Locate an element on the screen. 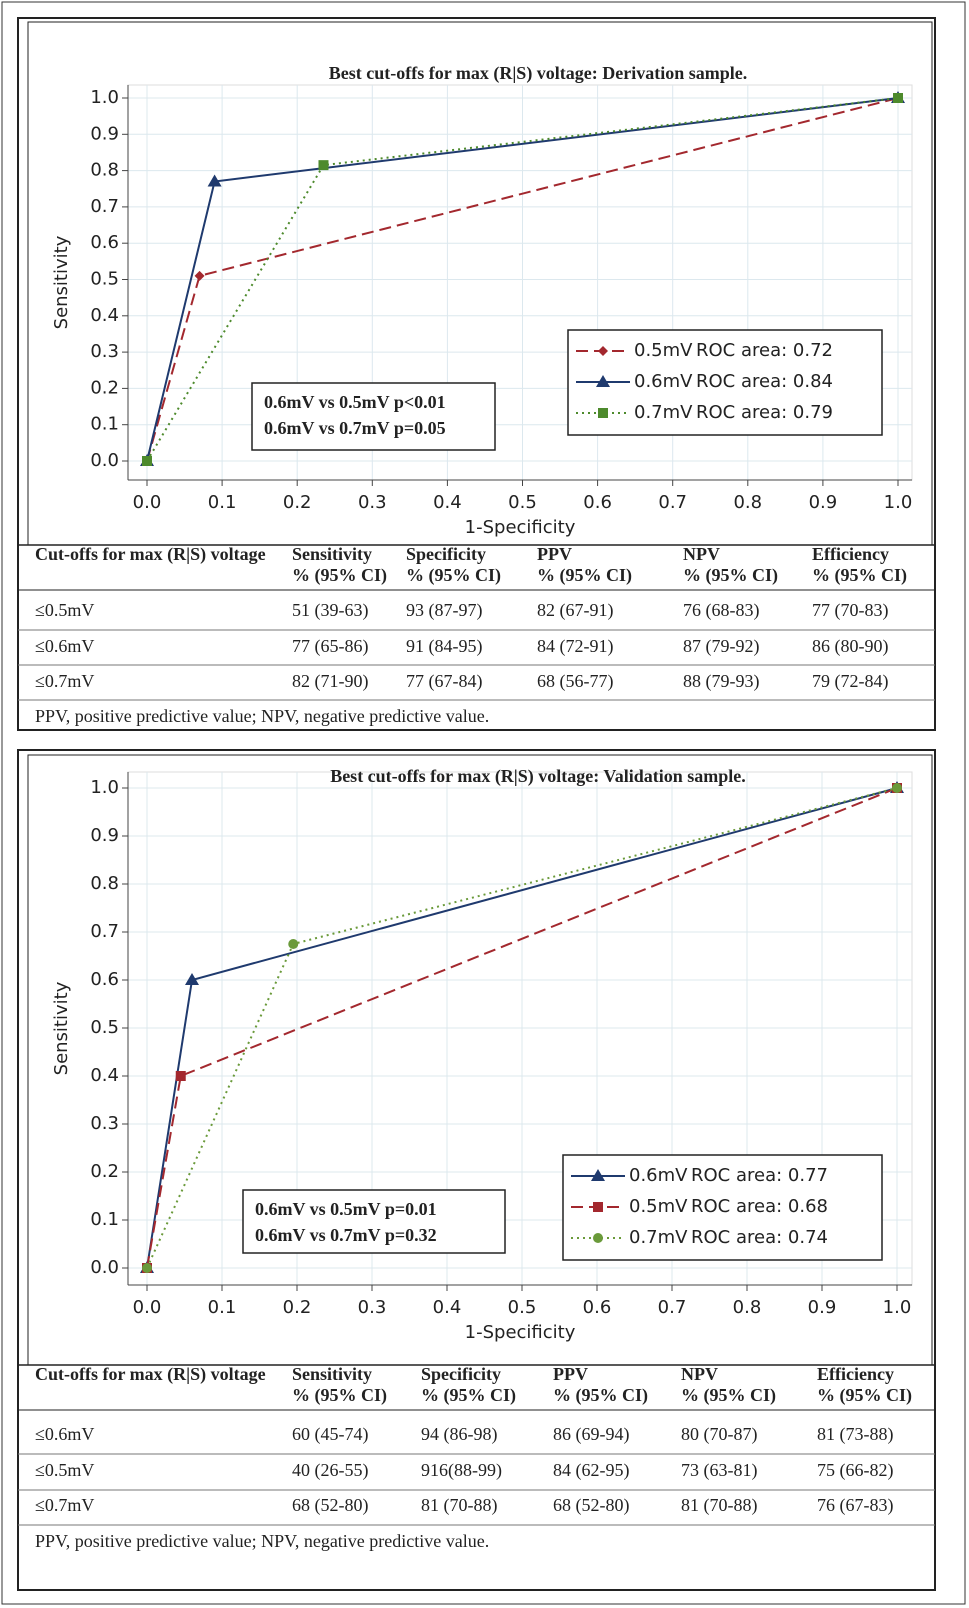 The width and height of the screenshot is (969, 1608). legend-label: 0.7mV is located at coordinates (658, 1237).